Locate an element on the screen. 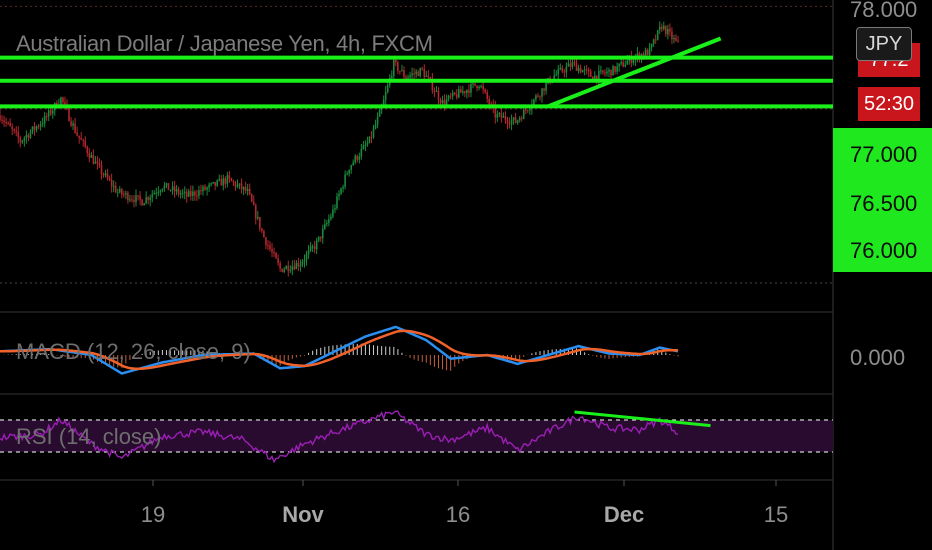  currency-button: JPY is located at coordinates (884, 44).